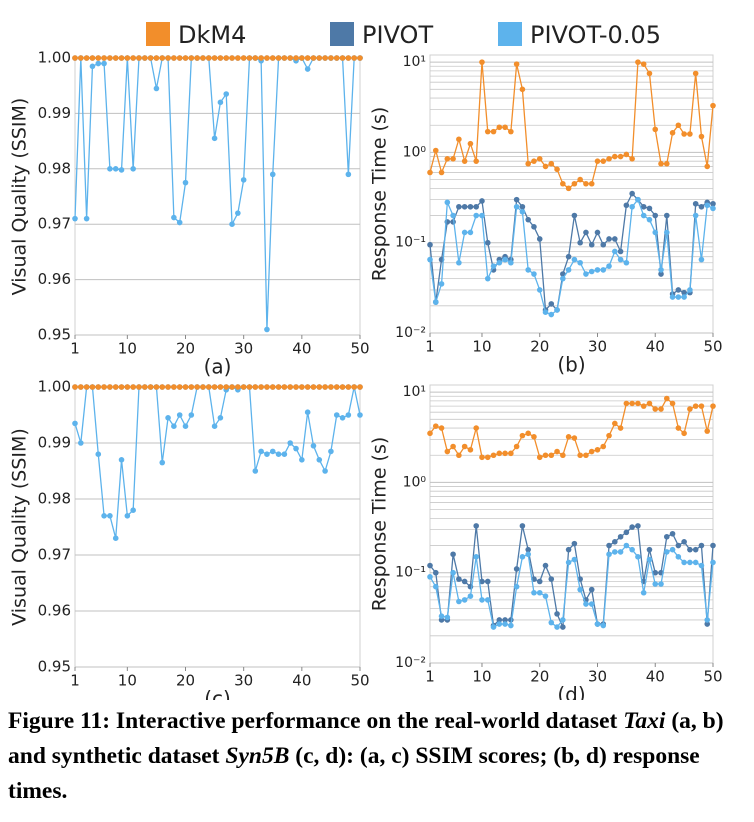 This screenshot has width=754, height=822. What do you see at coordinates (655, 347) in the screenshot?
I see `x-tick-label: 40` at bounding box center [655, 347].